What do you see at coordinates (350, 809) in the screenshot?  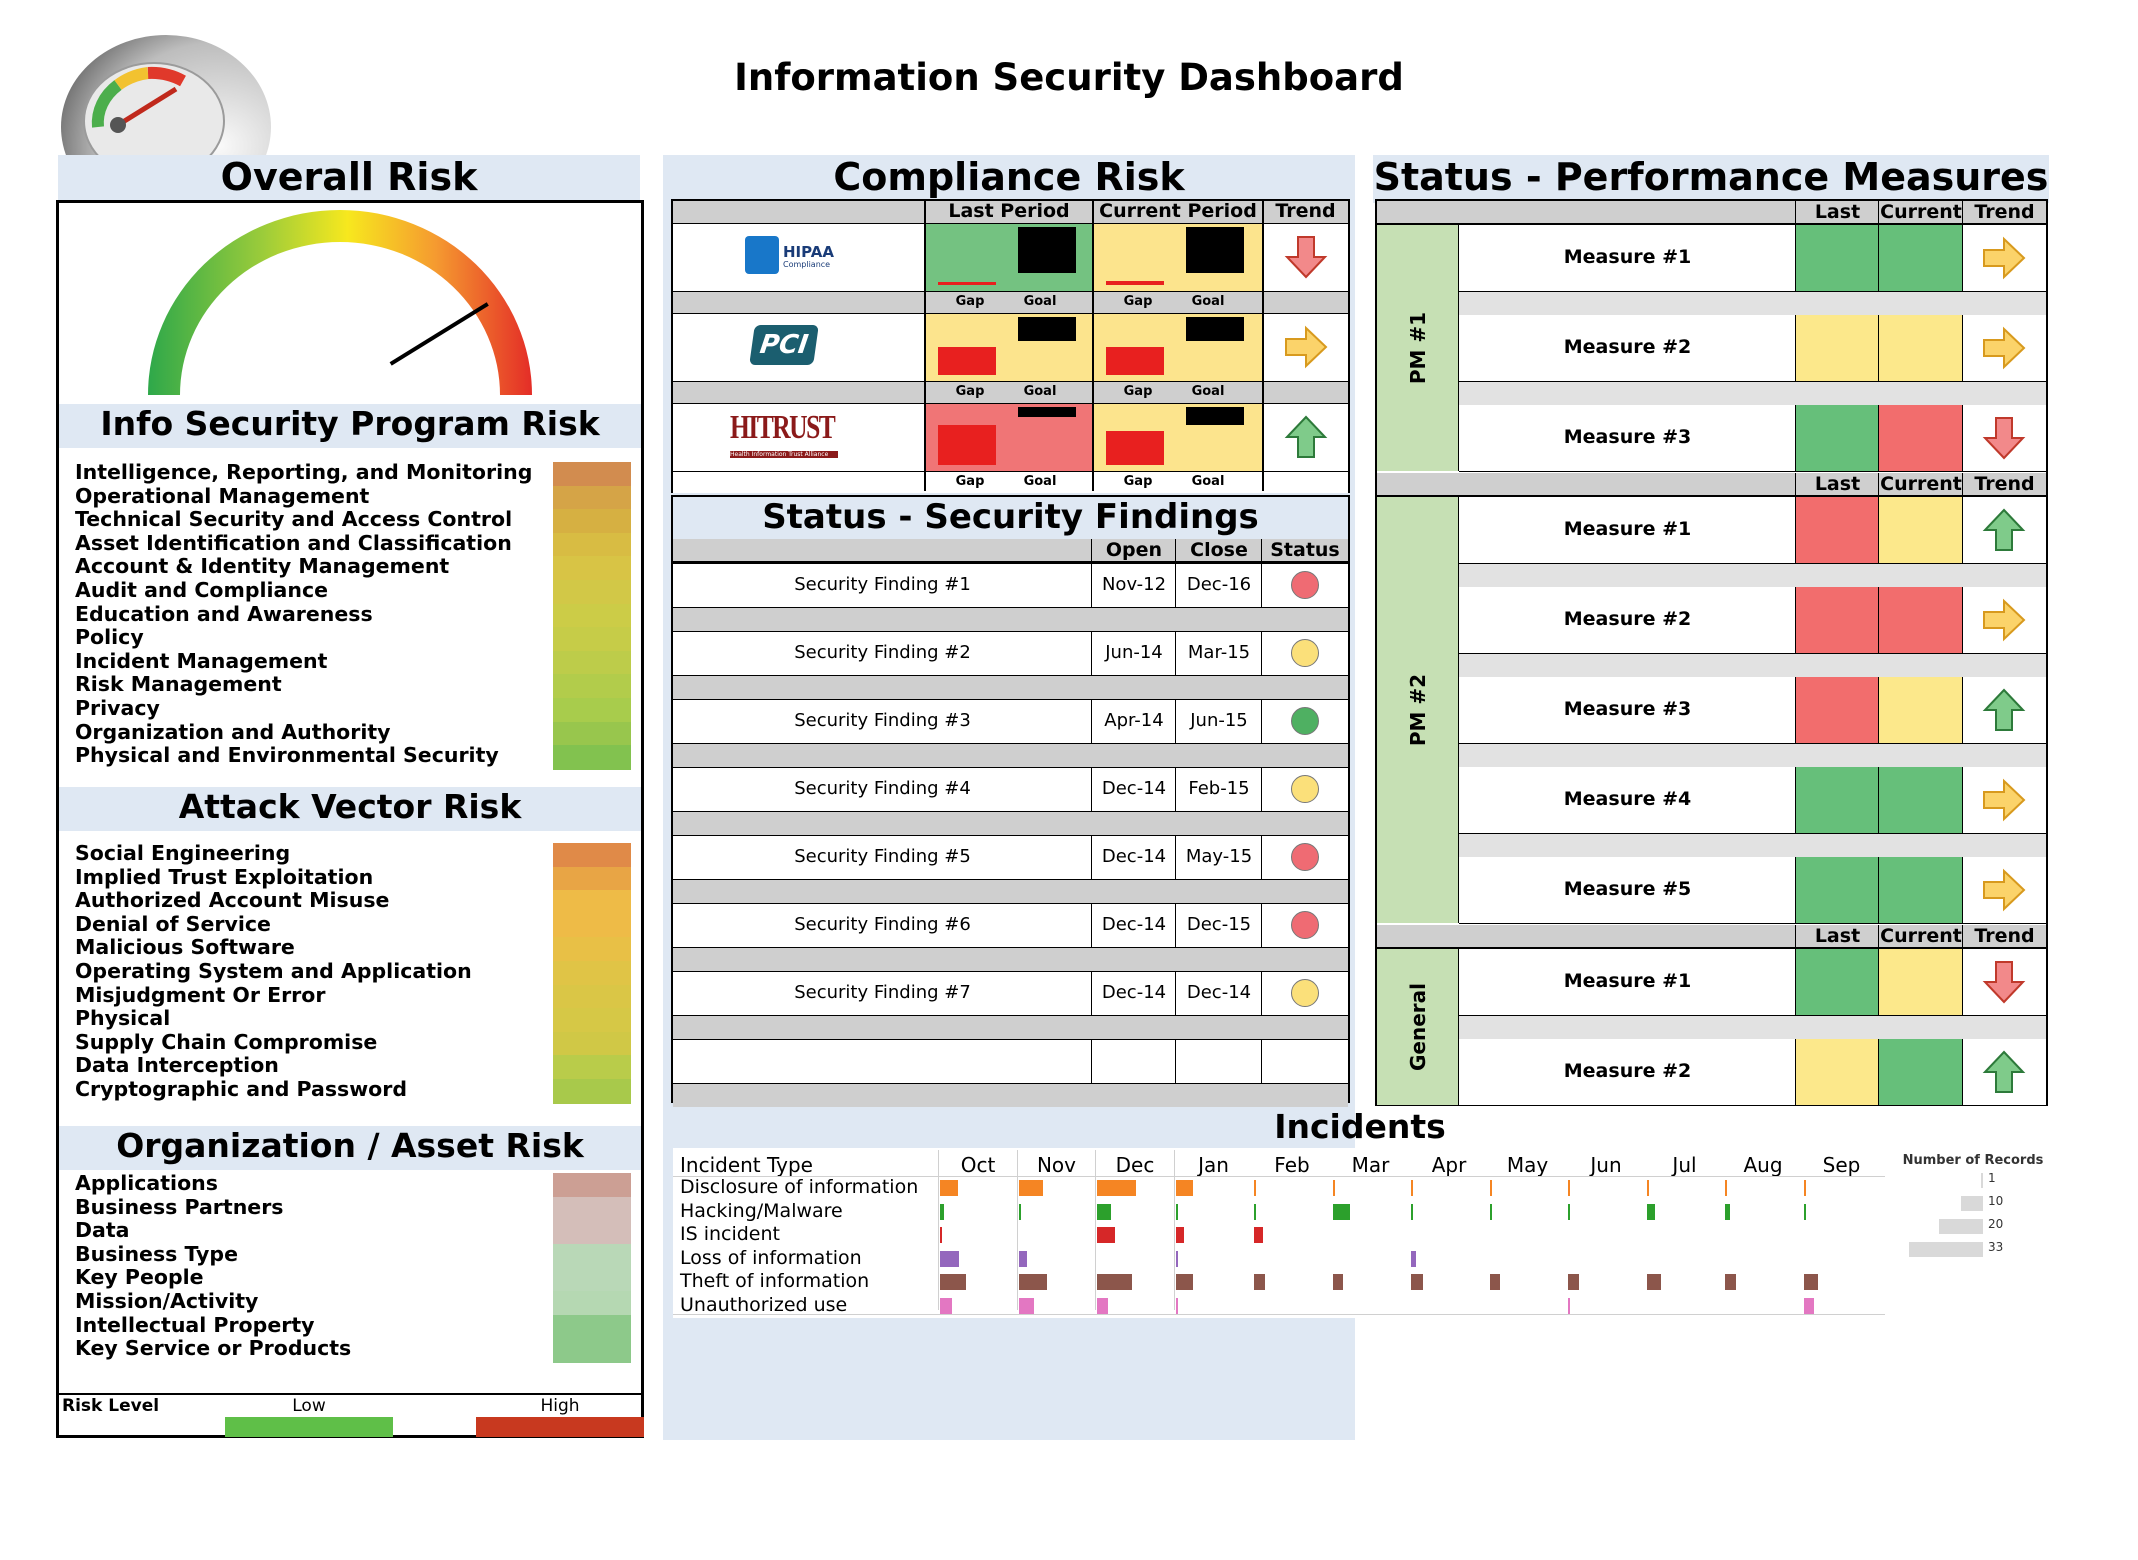 I see `attack-risk-header-bg` at bounding box center [350, 809].